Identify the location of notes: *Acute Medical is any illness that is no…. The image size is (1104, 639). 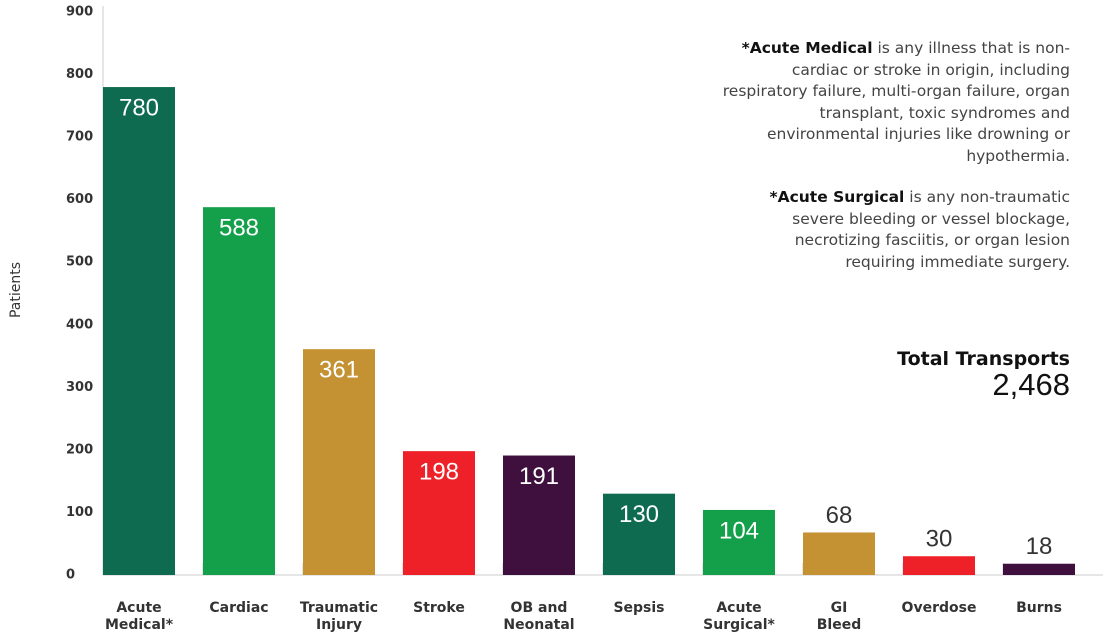
(895, 165).